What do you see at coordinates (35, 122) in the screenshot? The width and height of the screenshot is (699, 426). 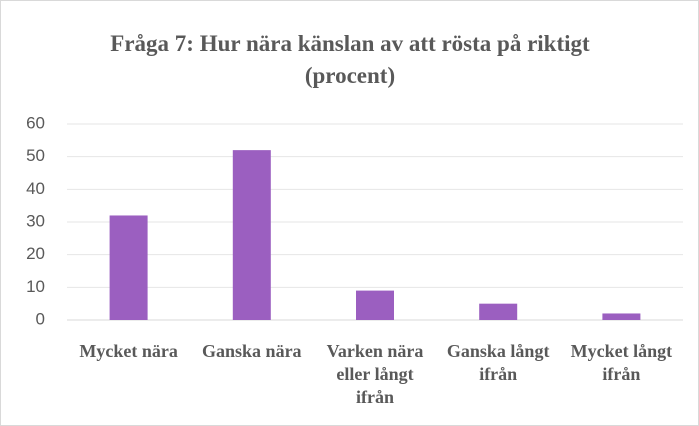 I see `y-tick-label: 60` at bounding box center [35, 122].